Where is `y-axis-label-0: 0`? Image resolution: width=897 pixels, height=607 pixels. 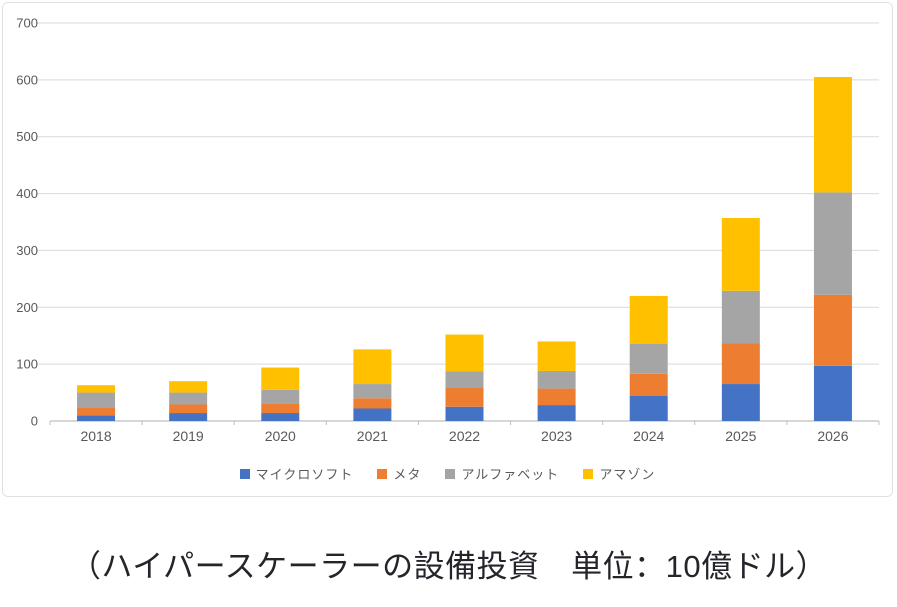
y-axis-label-0: 0 is located at coordinates (34, 421).